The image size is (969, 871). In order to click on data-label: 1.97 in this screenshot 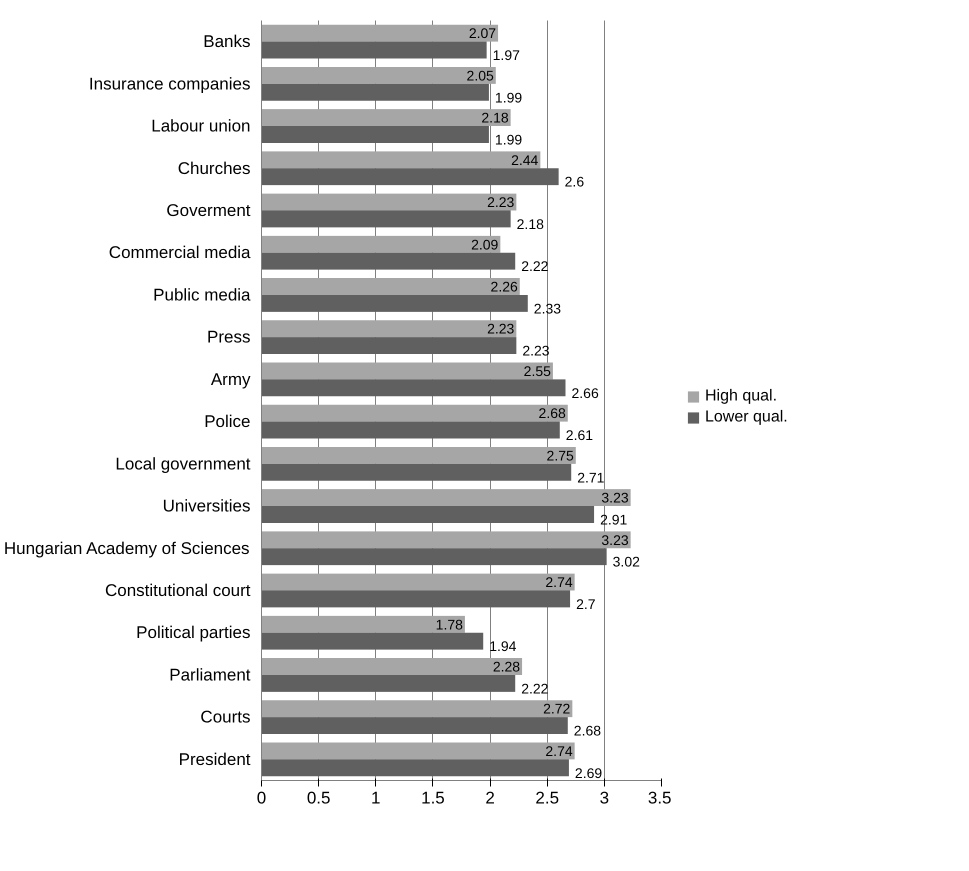, I will do `click(506, 55)`.